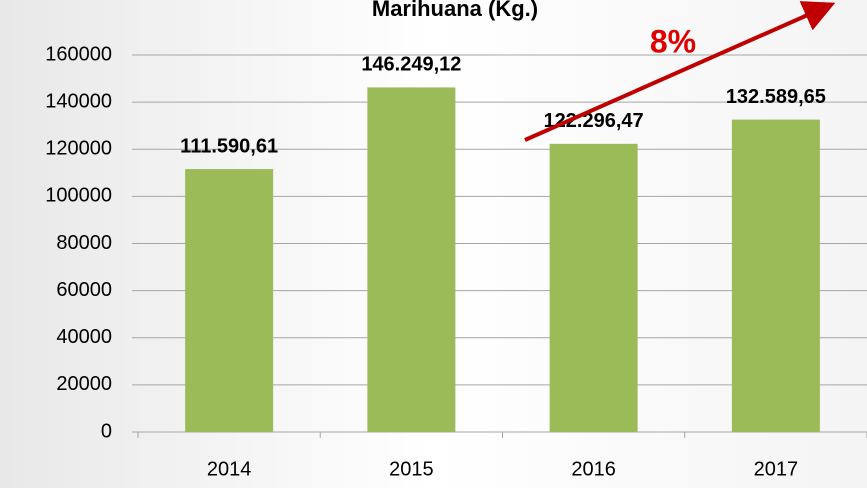 This screenshot has height=488, width=867. Describe the element at coordinates (594, 121) in the screenshot. I see `value-label: 122.296,47` at that location.